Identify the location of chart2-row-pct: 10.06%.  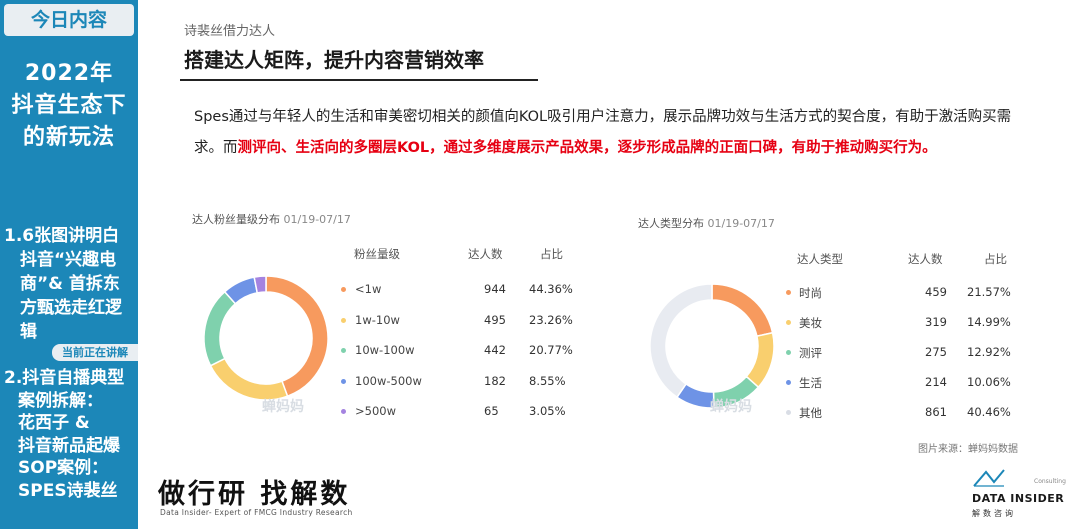
(989, 382).